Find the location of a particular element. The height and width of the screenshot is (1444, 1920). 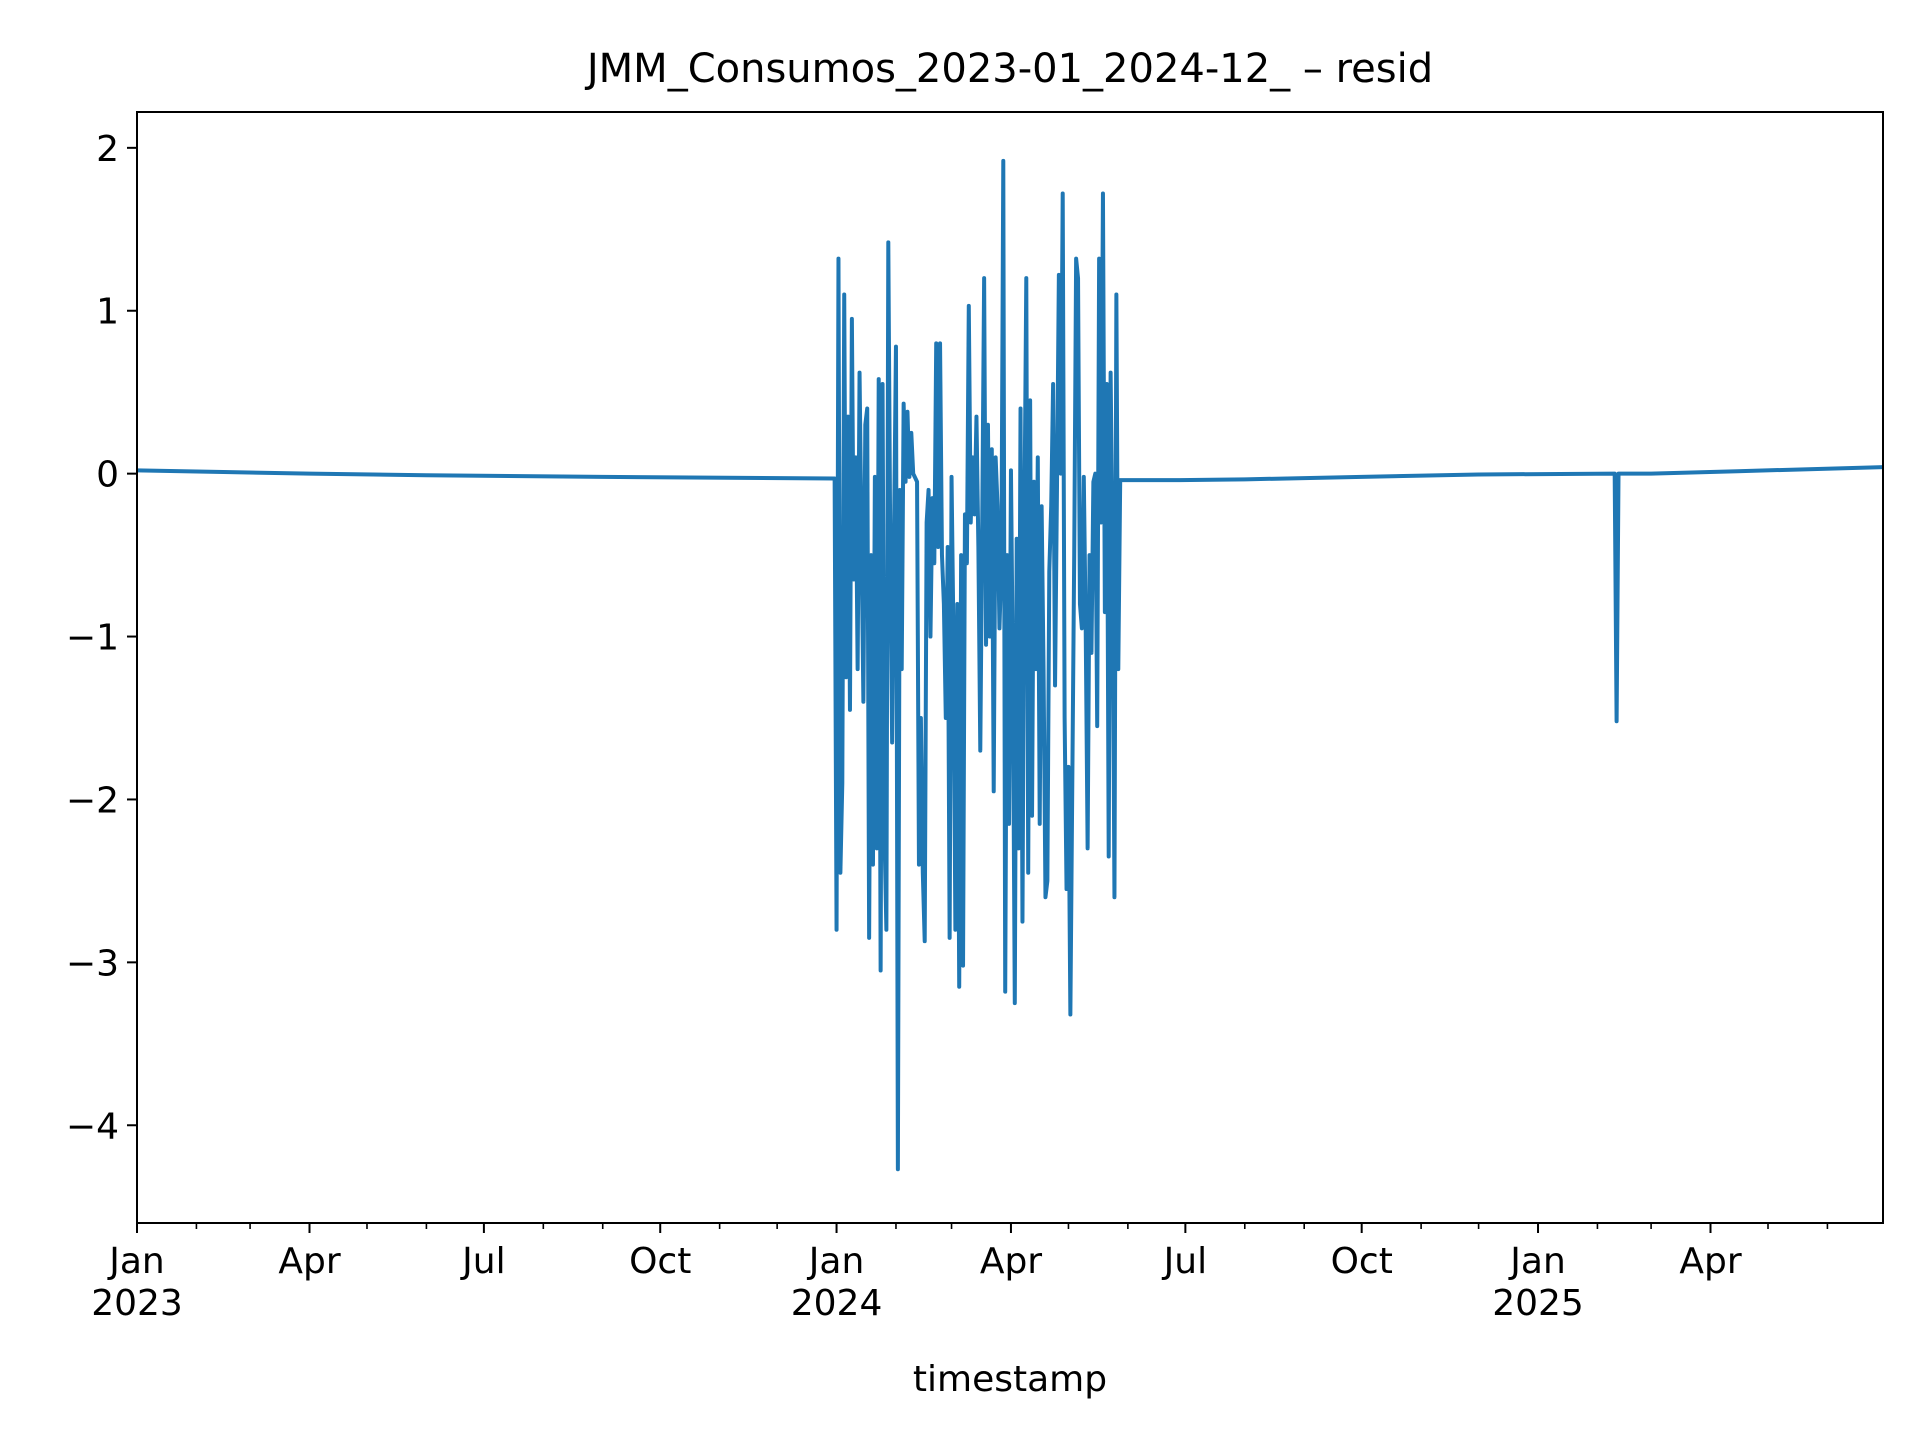

y-tick-label: 1 is located at coordinates (107, 312).